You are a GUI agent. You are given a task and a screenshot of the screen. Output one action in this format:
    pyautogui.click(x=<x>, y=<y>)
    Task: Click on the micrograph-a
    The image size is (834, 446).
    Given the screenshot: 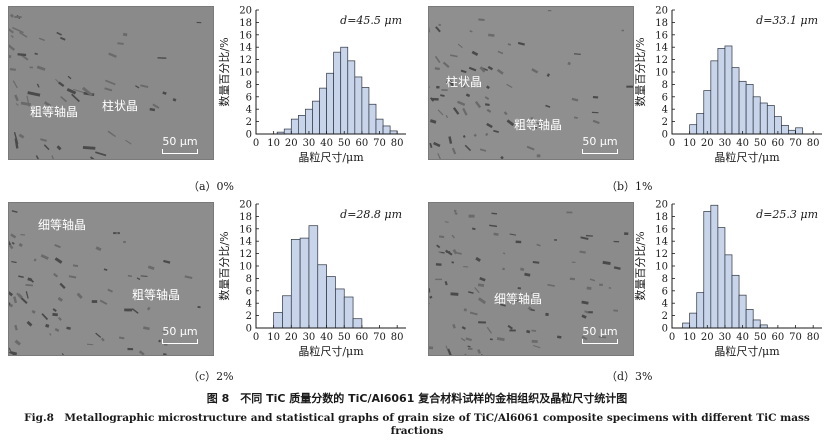 What is the action you would take?
    pyautogui.click(x=111, y=83)
    